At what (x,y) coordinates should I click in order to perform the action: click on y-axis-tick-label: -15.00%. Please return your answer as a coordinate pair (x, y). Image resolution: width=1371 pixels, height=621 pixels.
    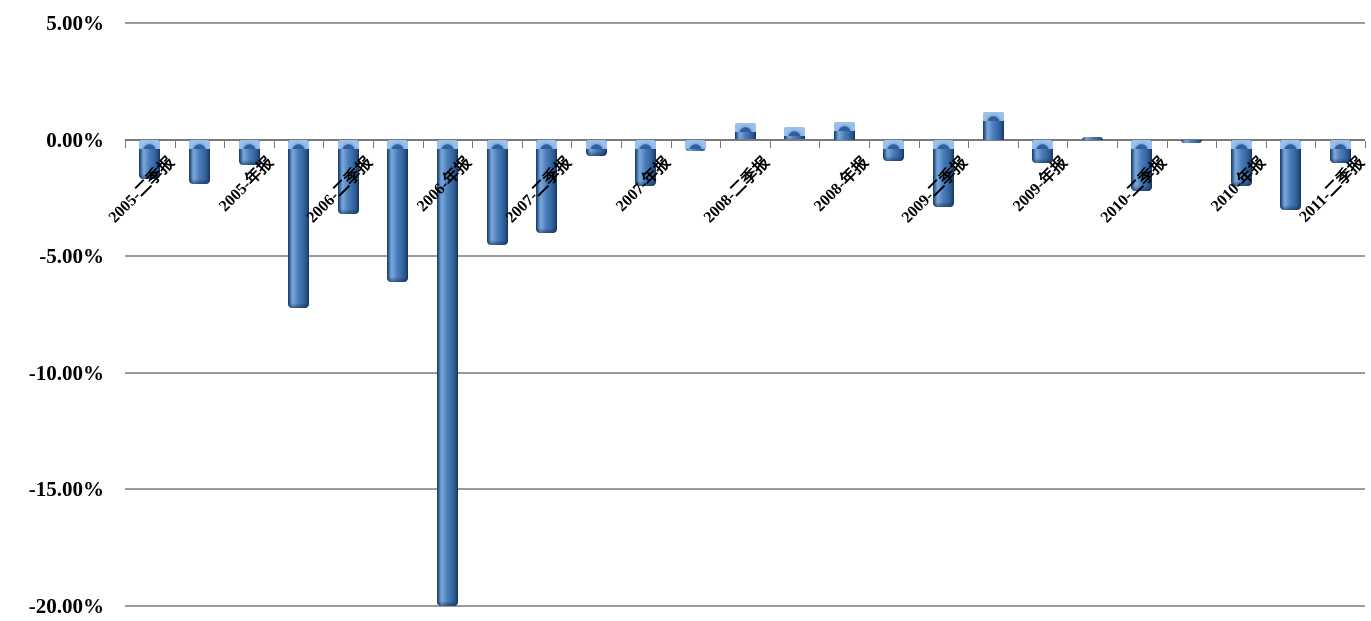
    Looking at the image, I should click on (66, 489).